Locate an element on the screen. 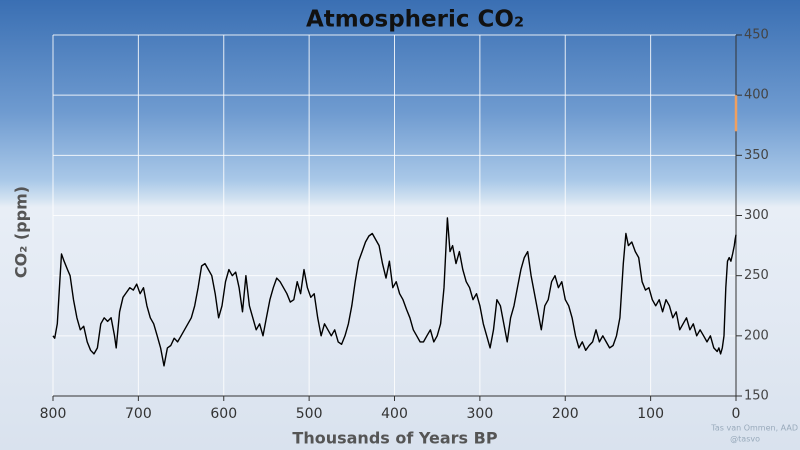  x-tick-label: 800 is located at coordinates (53, 414).